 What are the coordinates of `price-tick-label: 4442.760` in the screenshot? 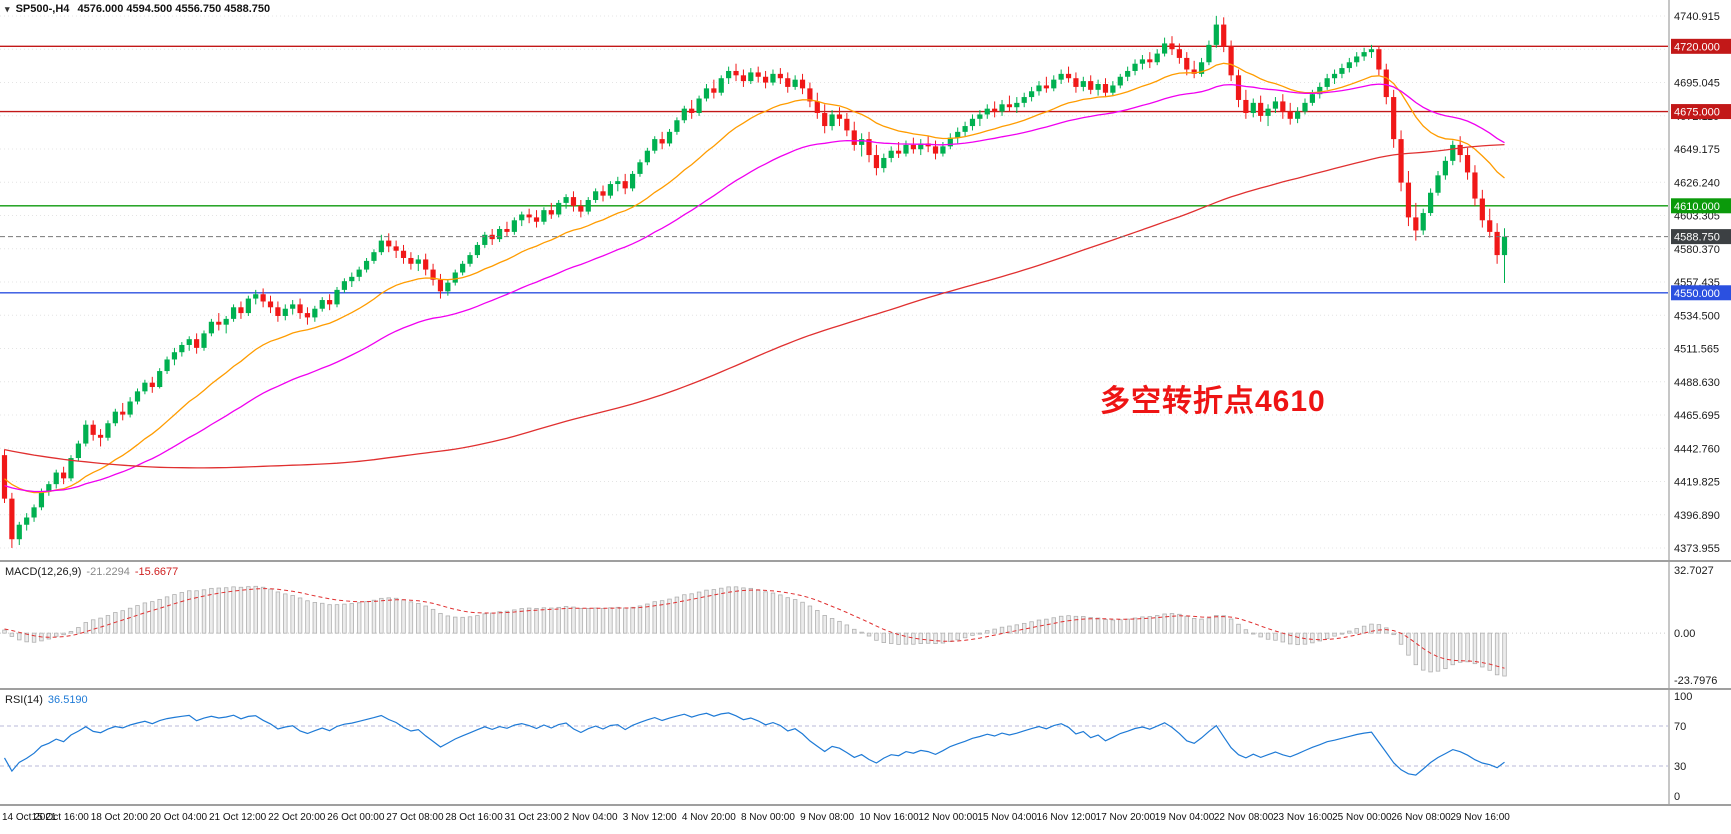 It's located at (1697, 449).